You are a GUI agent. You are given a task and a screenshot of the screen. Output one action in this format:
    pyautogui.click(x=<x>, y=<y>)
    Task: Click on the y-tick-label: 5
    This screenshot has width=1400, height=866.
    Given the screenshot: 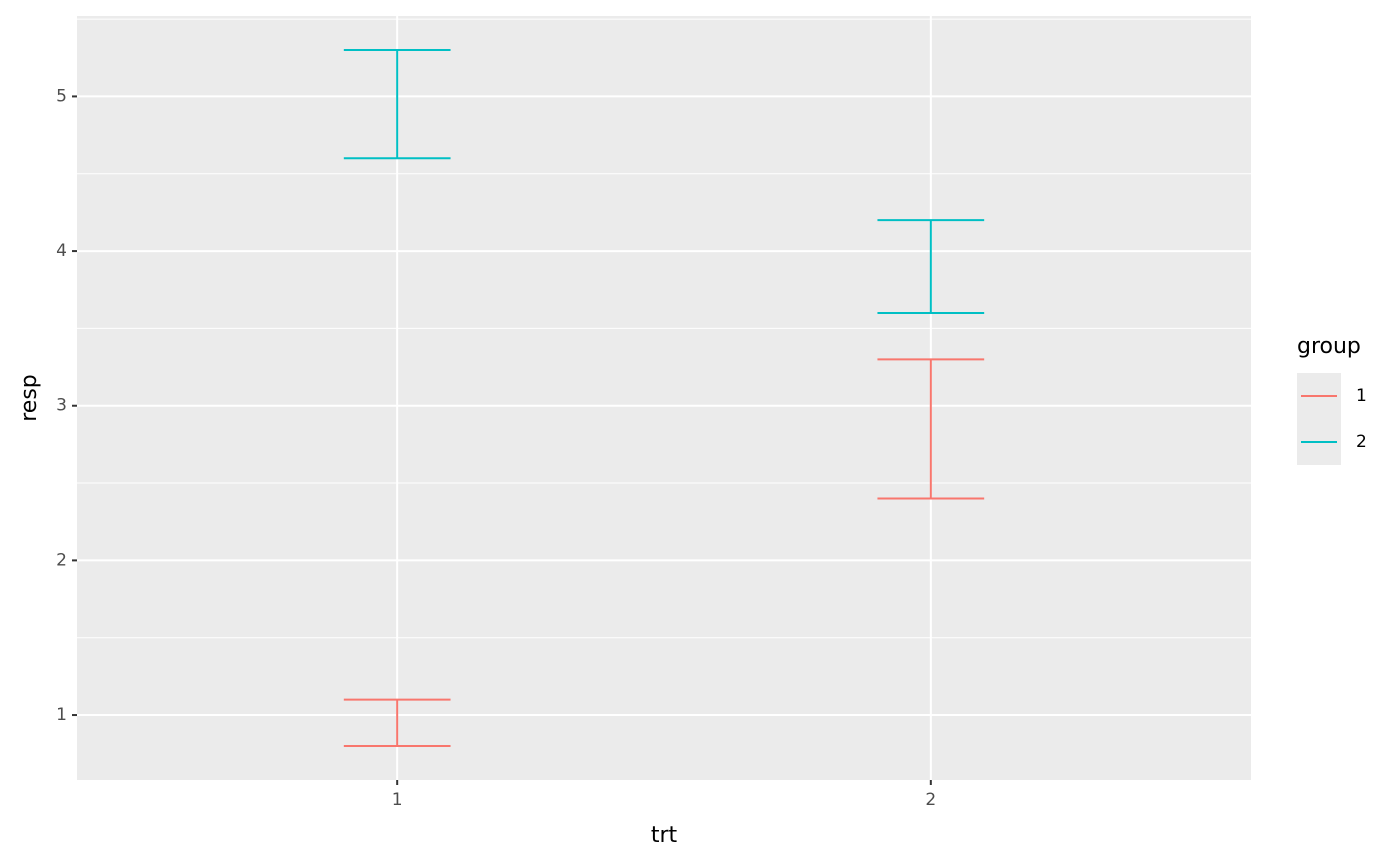 What is the action you would take?
    pyautogui.click(x=61, y=96)
    